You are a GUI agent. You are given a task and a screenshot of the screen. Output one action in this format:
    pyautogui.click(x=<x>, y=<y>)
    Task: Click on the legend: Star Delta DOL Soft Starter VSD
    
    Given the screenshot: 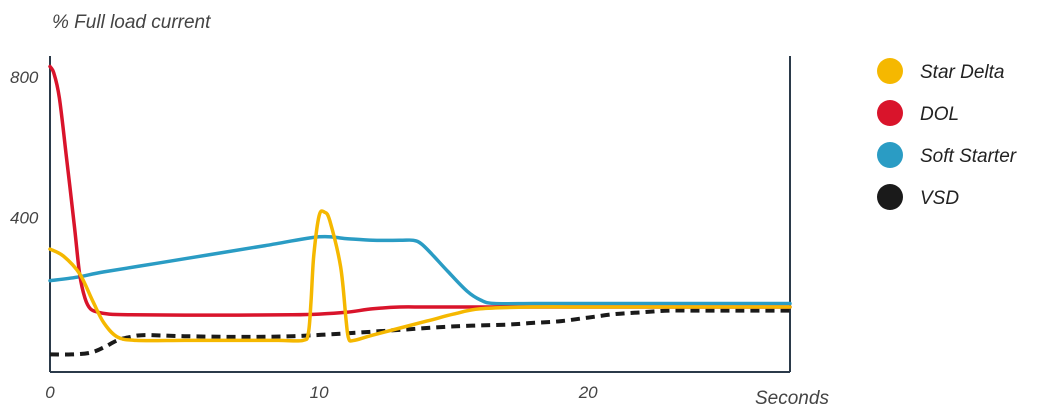 What is the action you would take?
    pyautogui.click(x=947, y=134)
    